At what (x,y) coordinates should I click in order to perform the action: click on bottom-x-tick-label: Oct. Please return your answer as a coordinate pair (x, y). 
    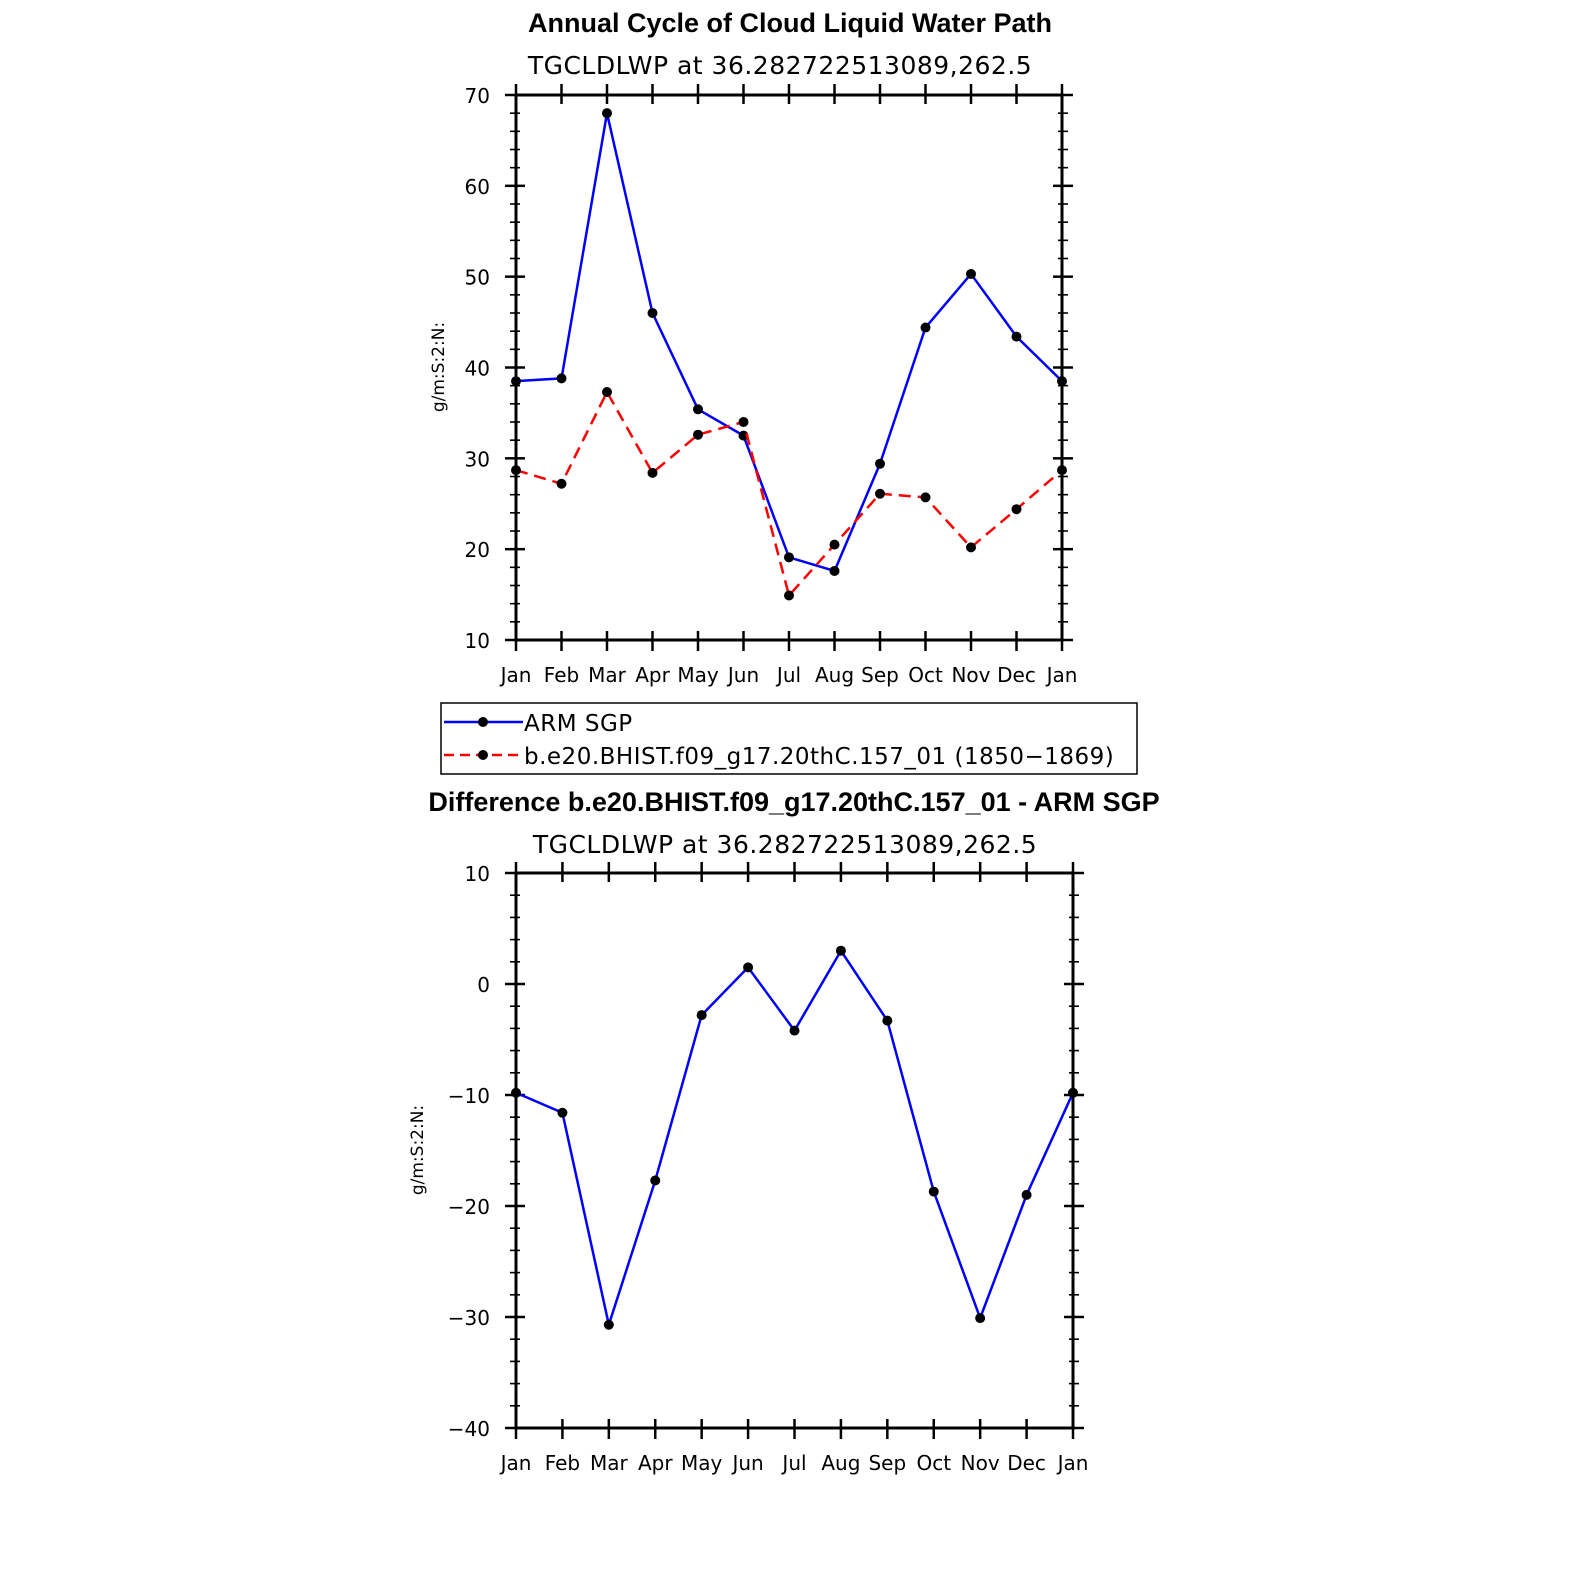
    Looking at the image, I should click on (933, 1463).